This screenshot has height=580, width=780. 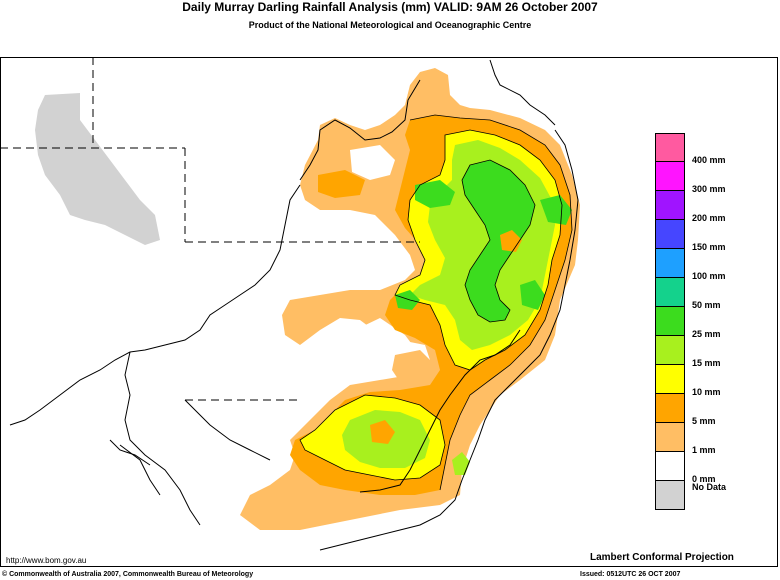 What do you see at coordinates (706, 363) in the screenshot?
I see `legend-label: 15 mm` at bounding box center [706, 363].